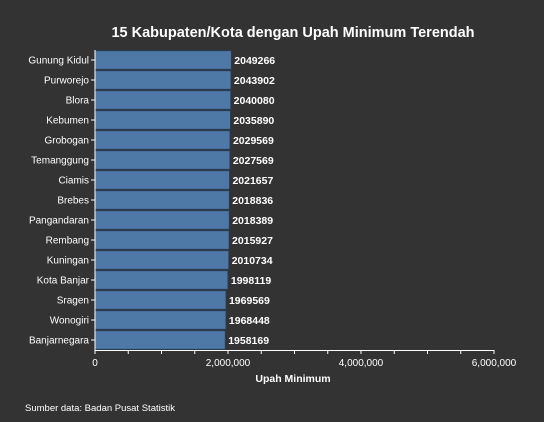 This screenshot has height=422, width=544. Describe the element at coordinates (100, 408) in the screenshot. I see `source-note: Sumber data: Badan Pusat Statistik` at that location.